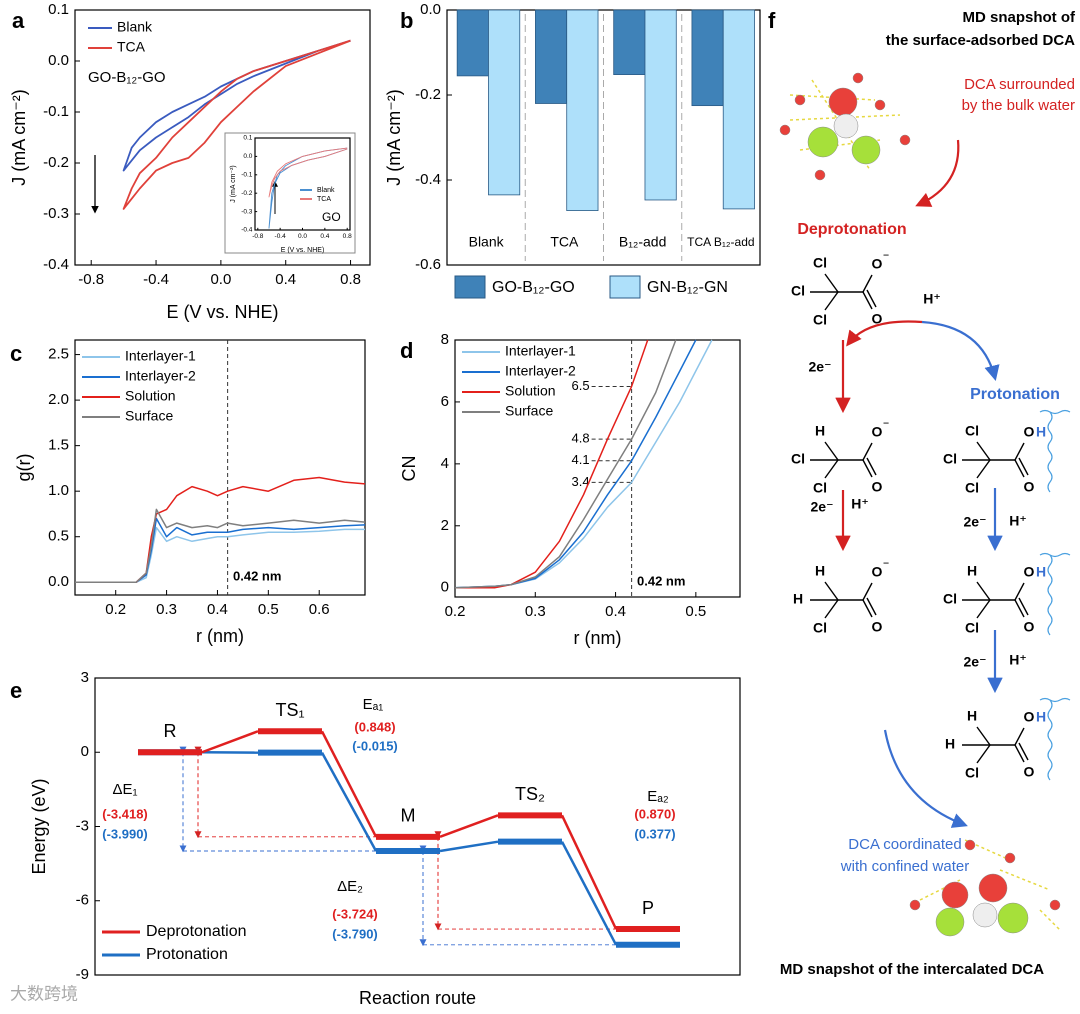  I want to click on annotation: (-3.990), so click(125, 833).